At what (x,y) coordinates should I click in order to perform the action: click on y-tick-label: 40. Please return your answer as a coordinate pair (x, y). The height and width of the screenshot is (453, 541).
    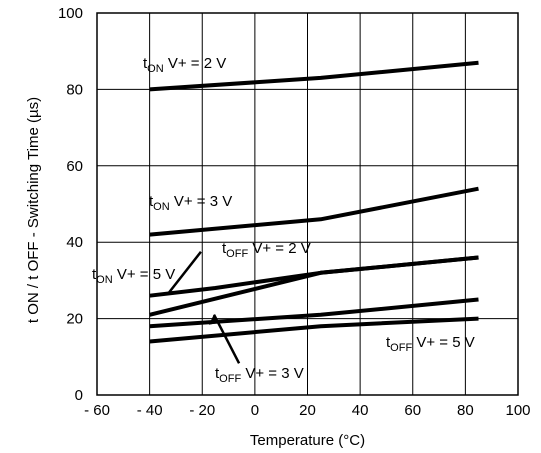
    Looking at the image, I should click on (74, 242).